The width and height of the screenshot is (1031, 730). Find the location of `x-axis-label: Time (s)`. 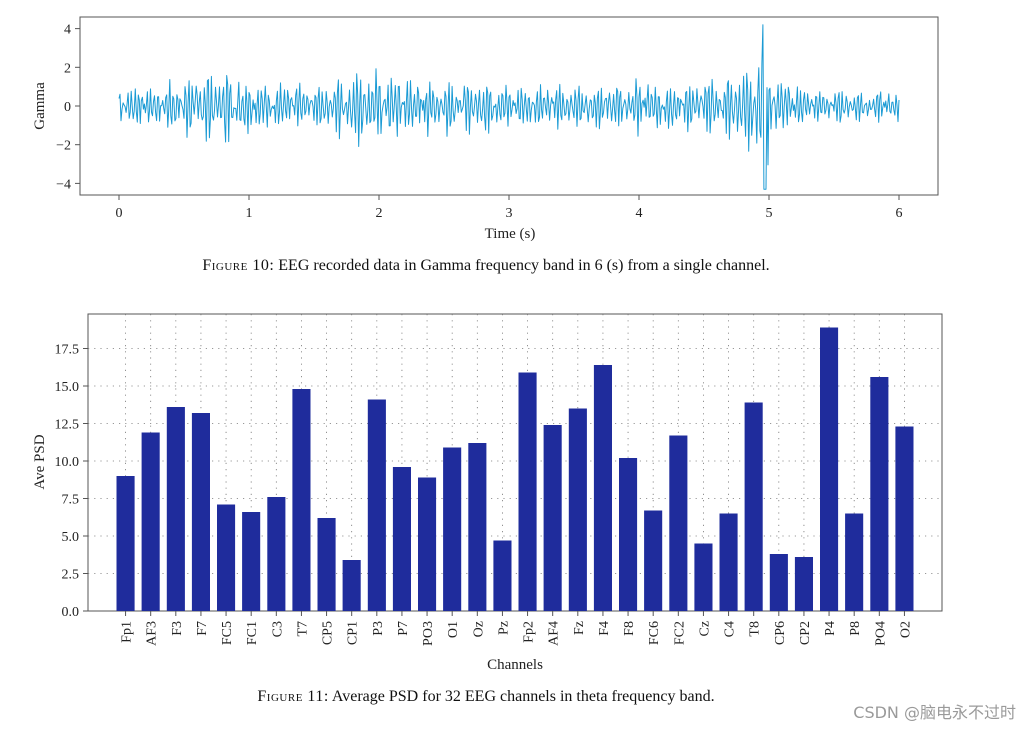

x-axis-label: Time (s) is located at coordinates (510, 234).